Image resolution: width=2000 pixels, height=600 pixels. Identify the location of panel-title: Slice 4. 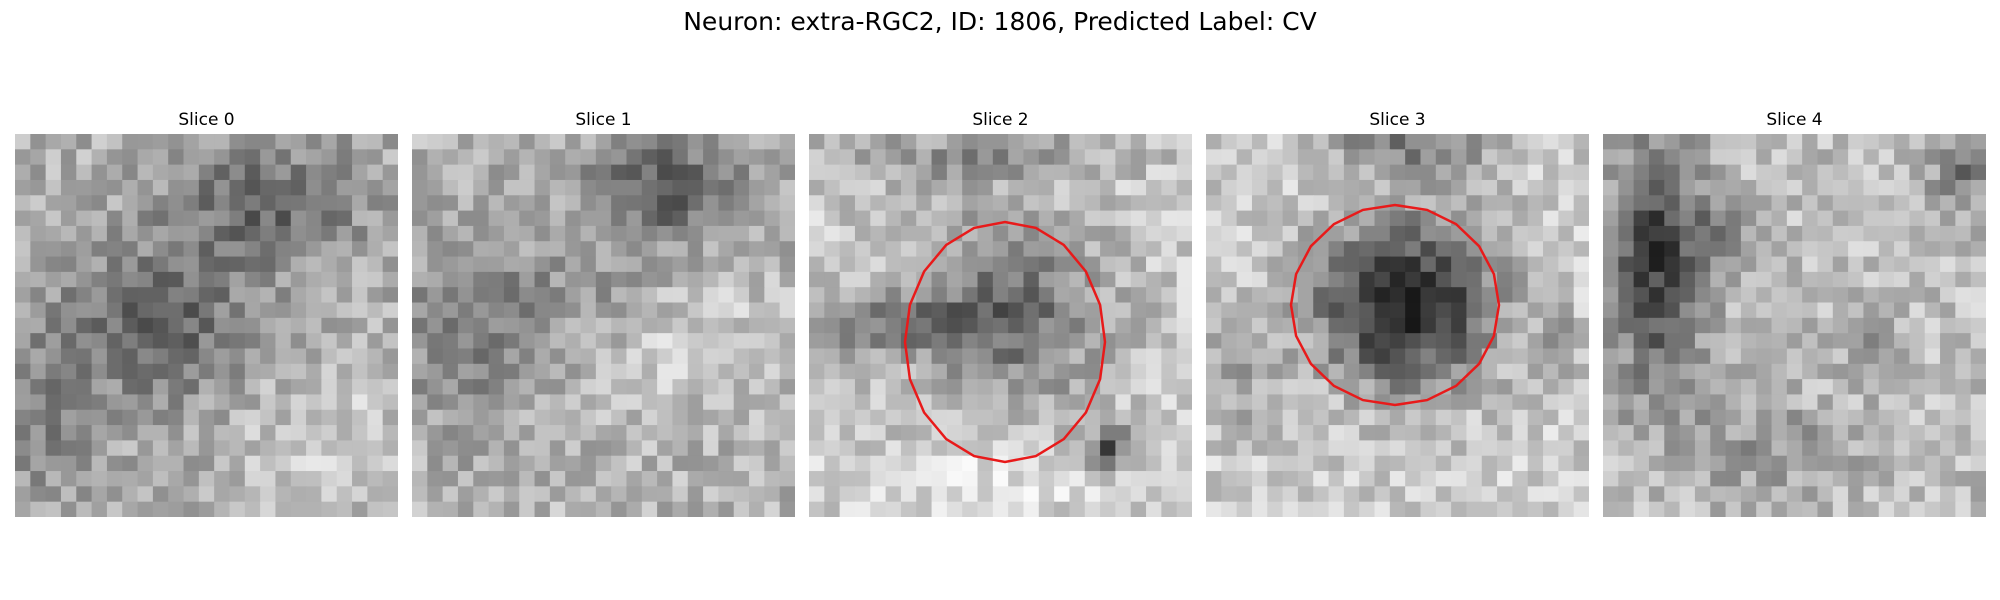
(1794, 120).